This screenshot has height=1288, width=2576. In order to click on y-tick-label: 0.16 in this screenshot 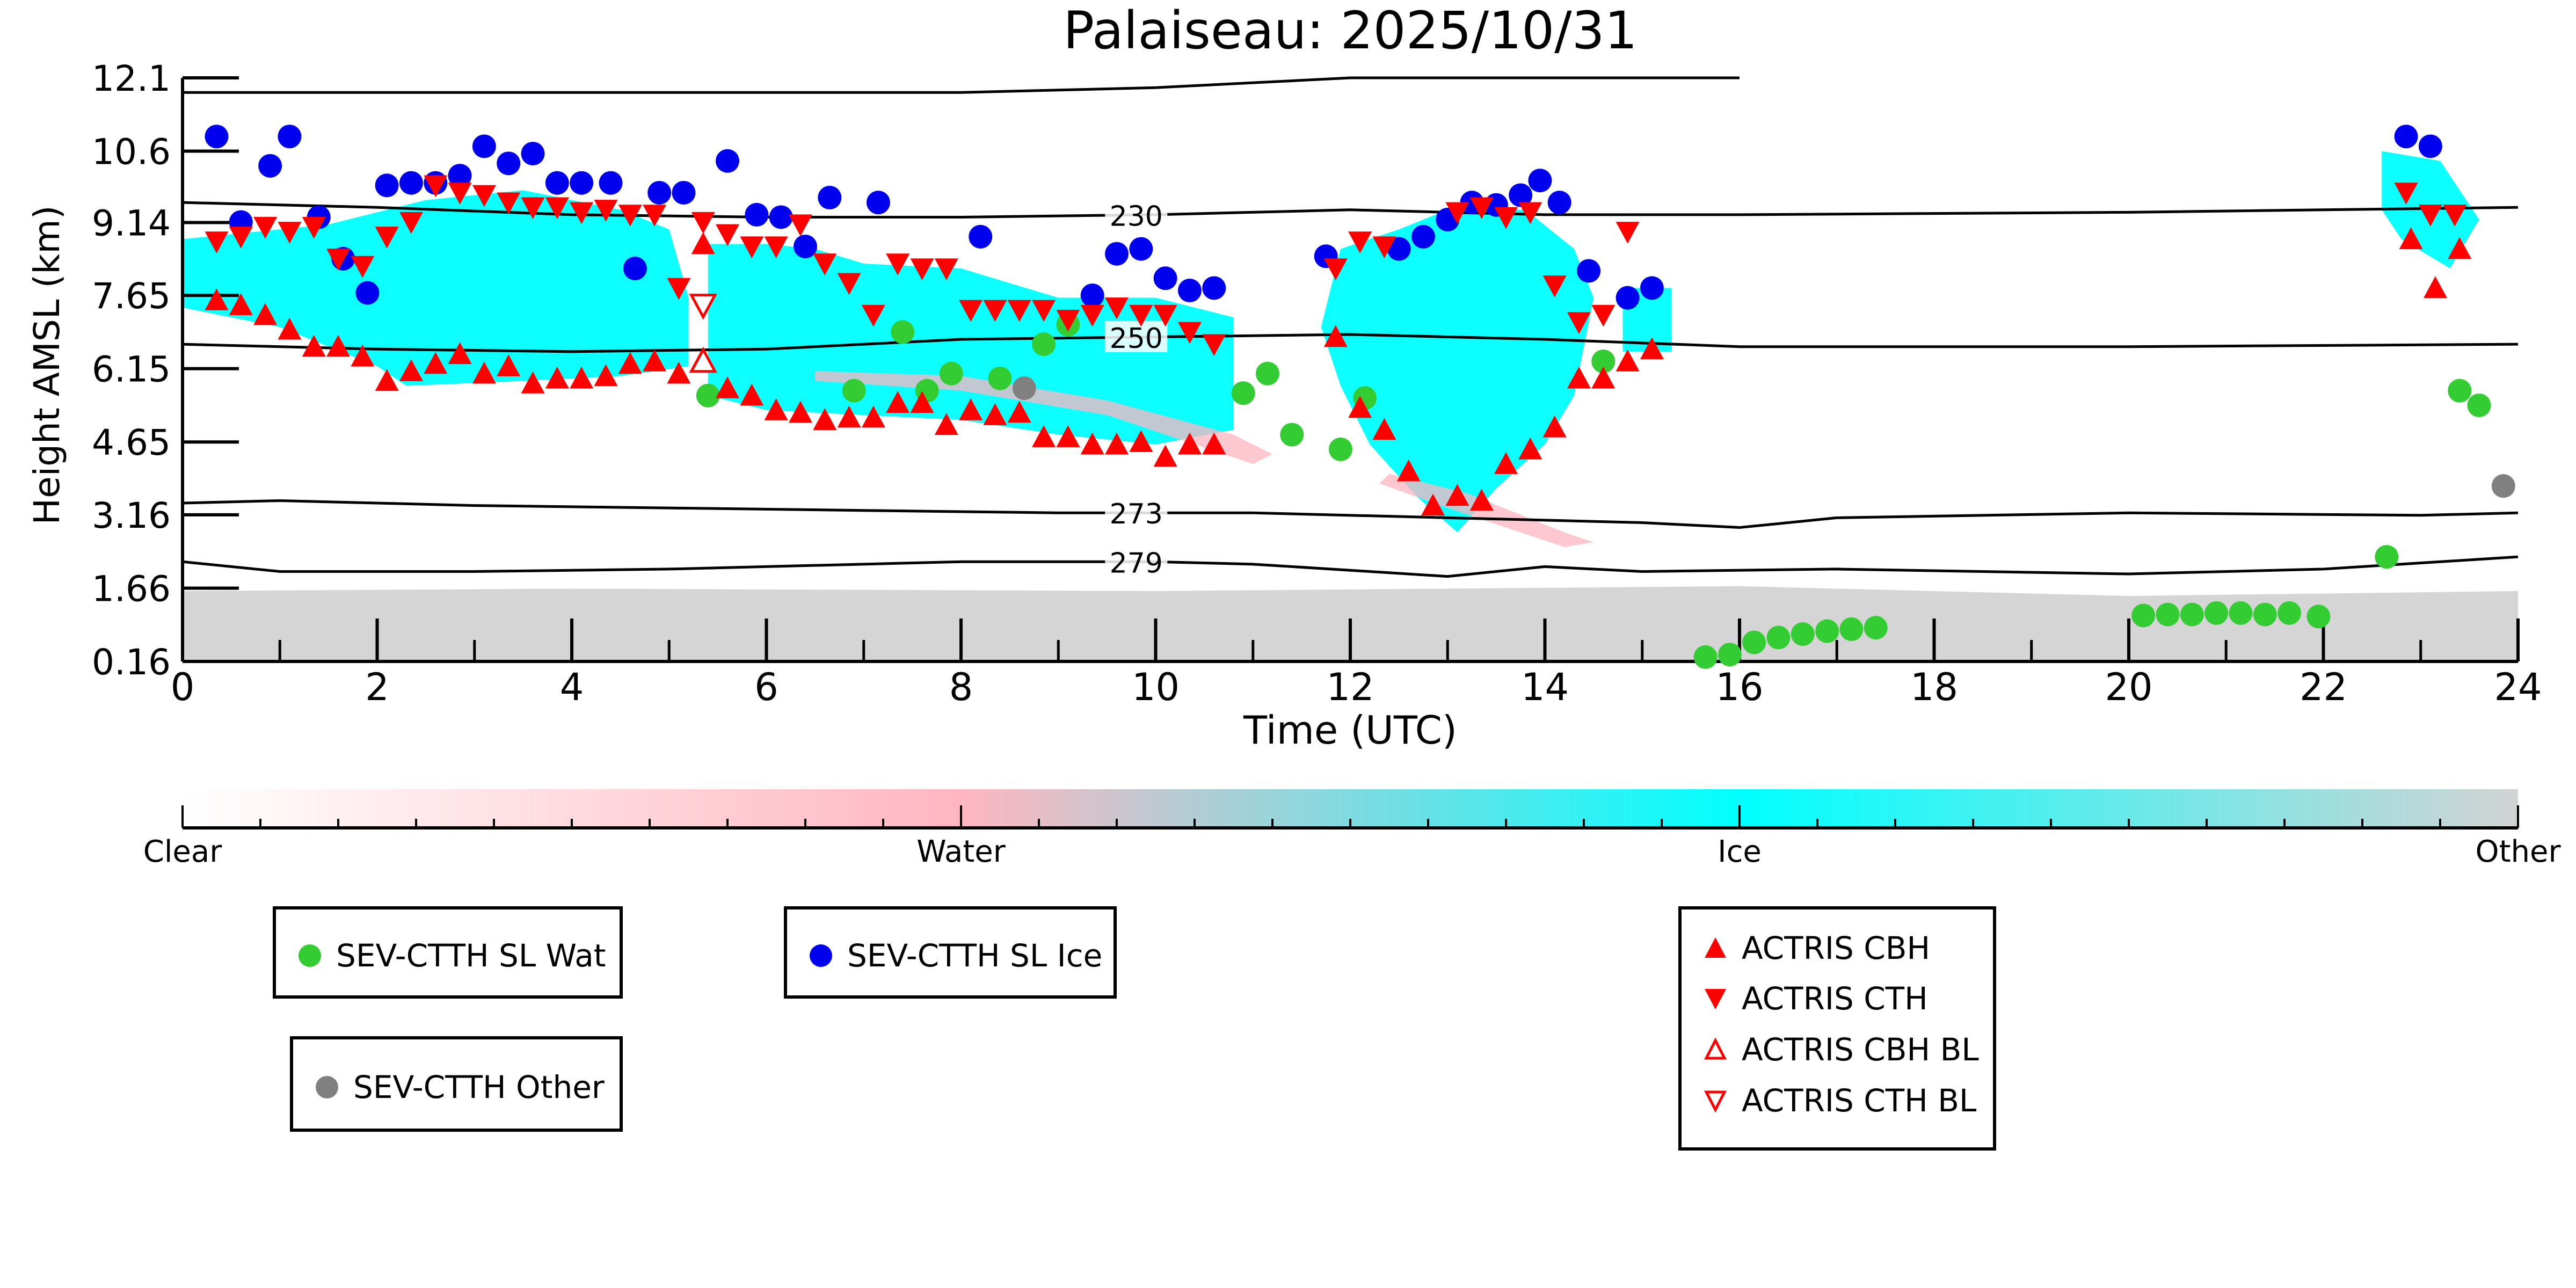, I will do `click(131, 662)`.